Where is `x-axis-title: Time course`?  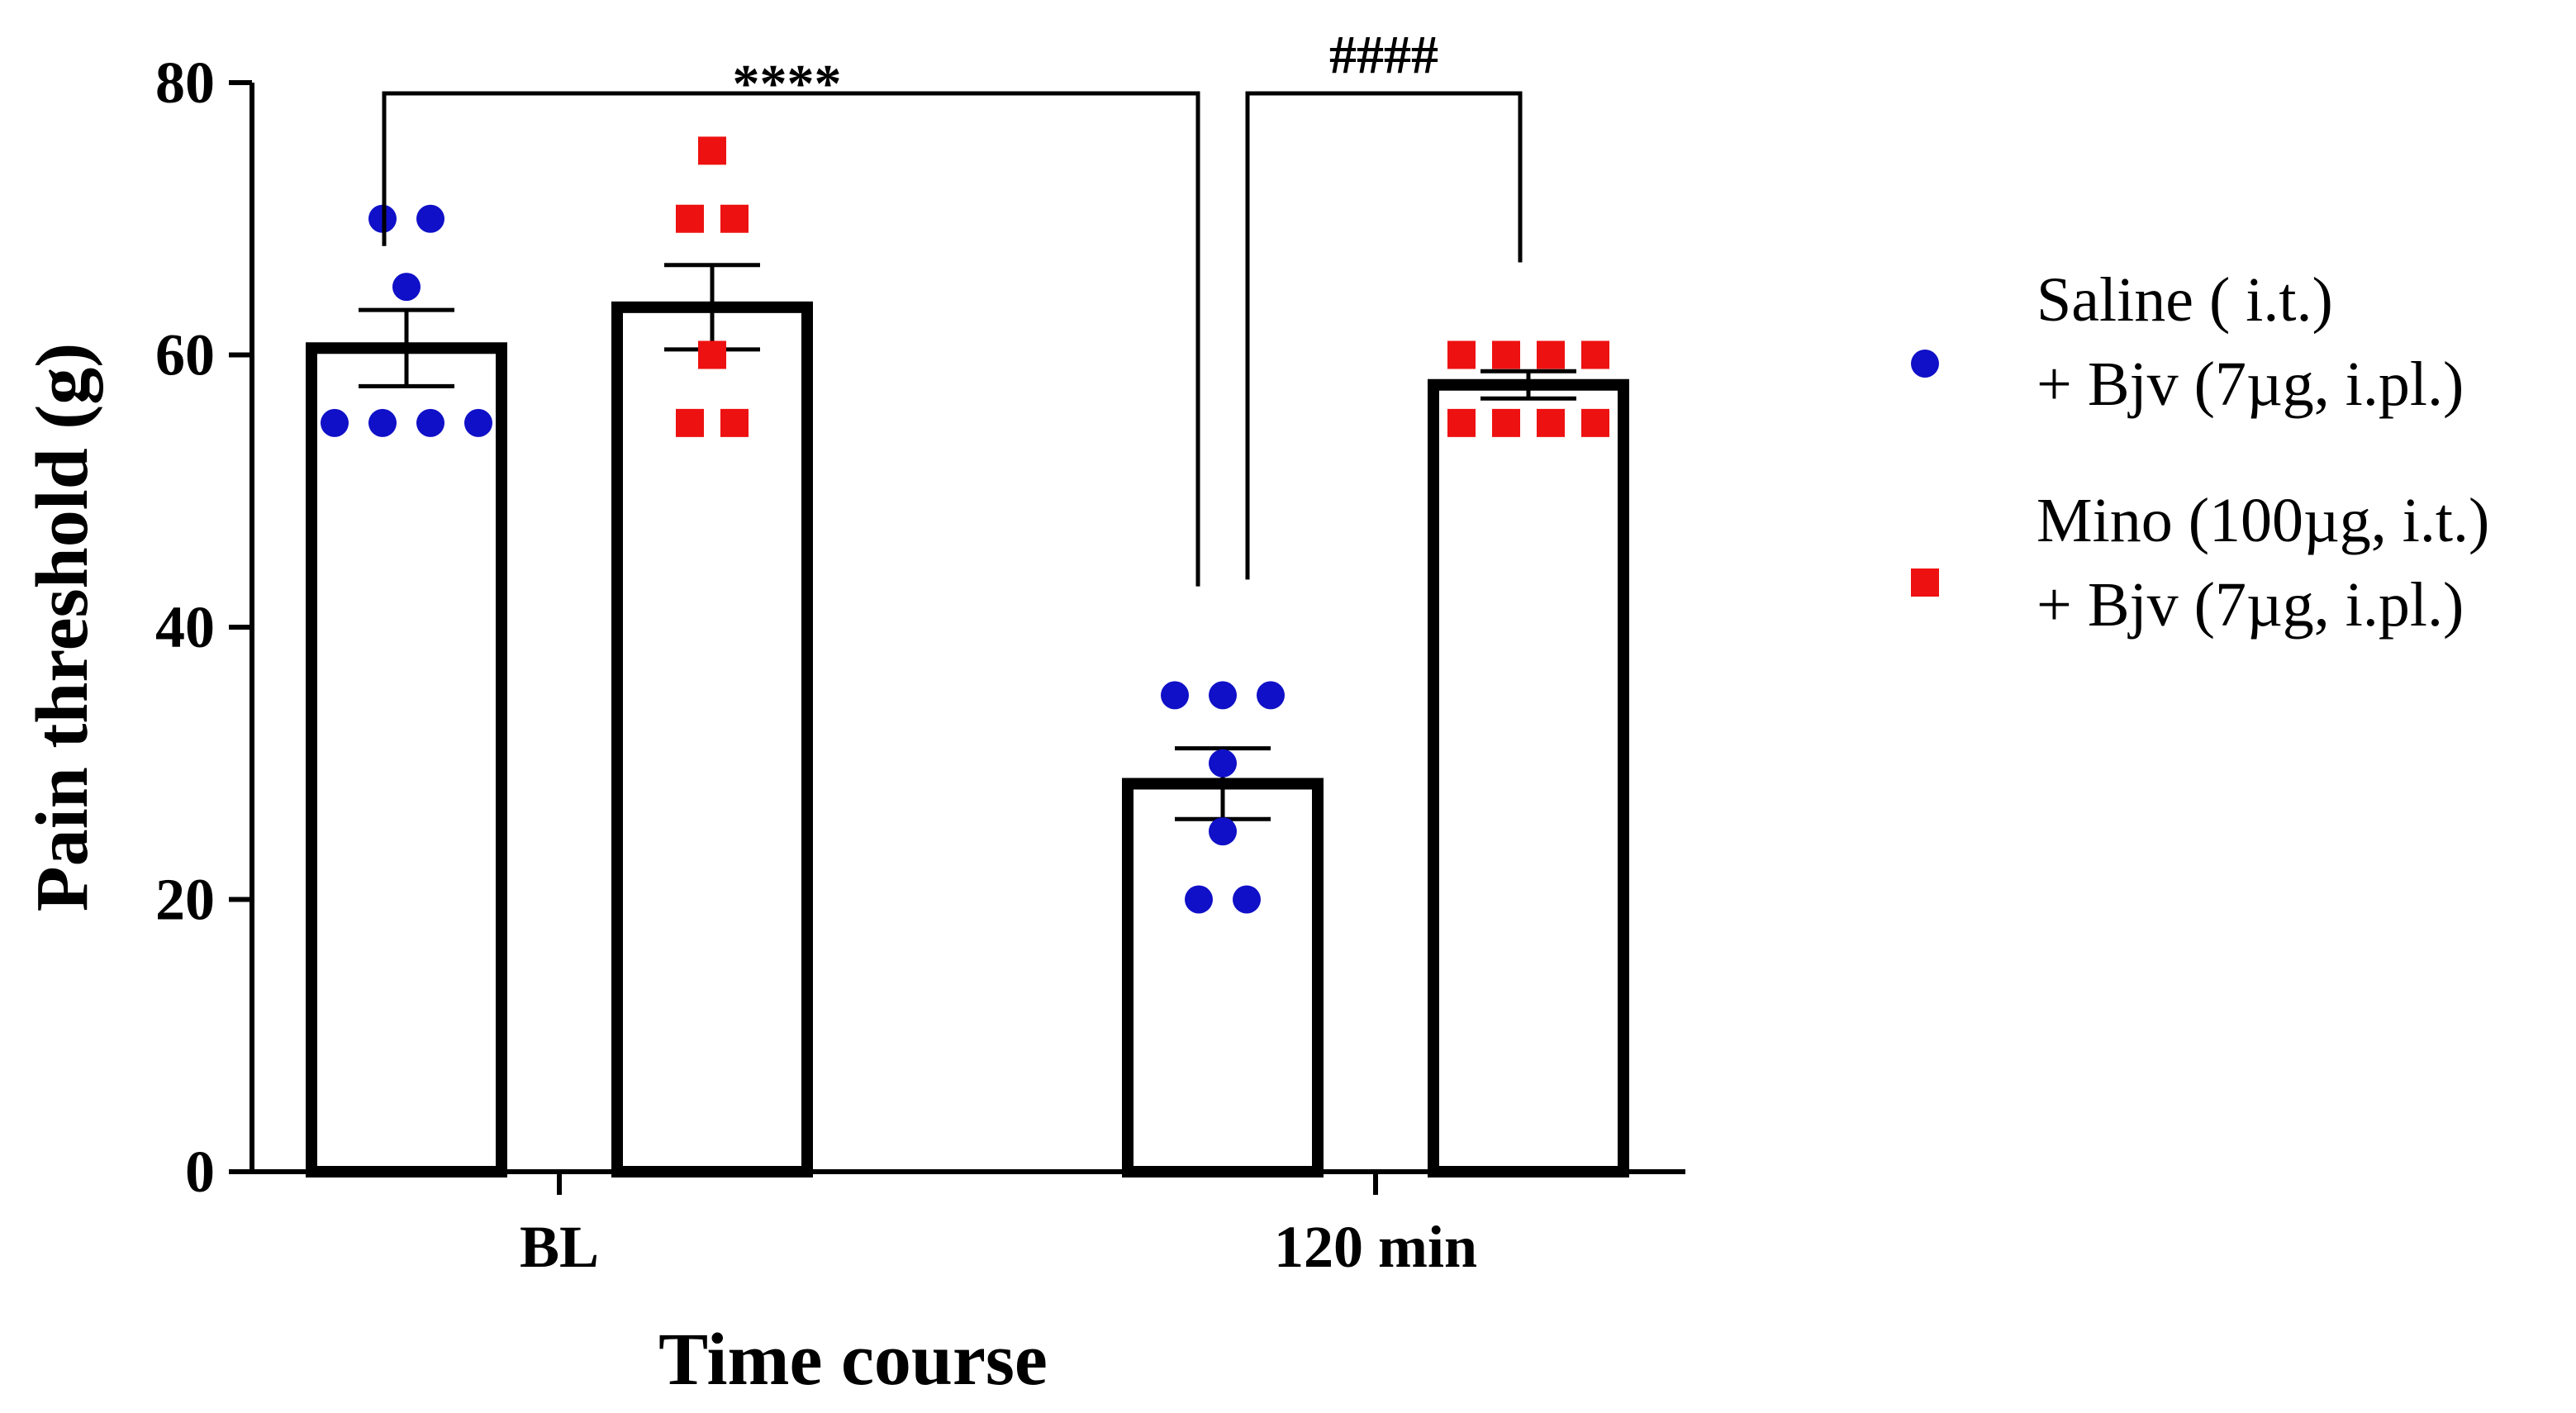 x-axis-title: Time course is located at coordinates (853, 1360).